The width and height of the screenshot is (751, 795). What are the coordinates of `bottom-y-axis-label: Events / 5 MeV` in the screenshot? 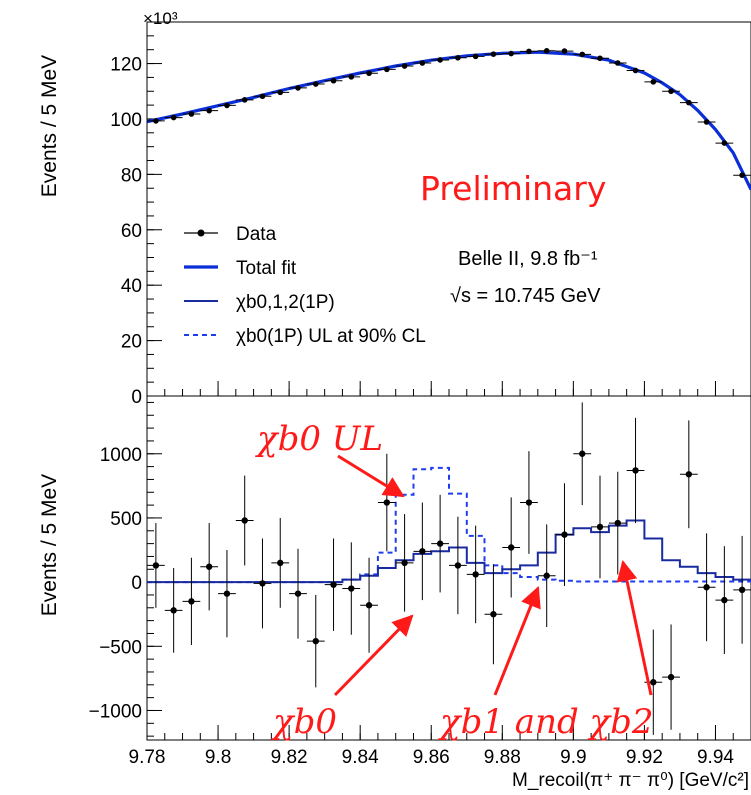 It's located at (49, 545).